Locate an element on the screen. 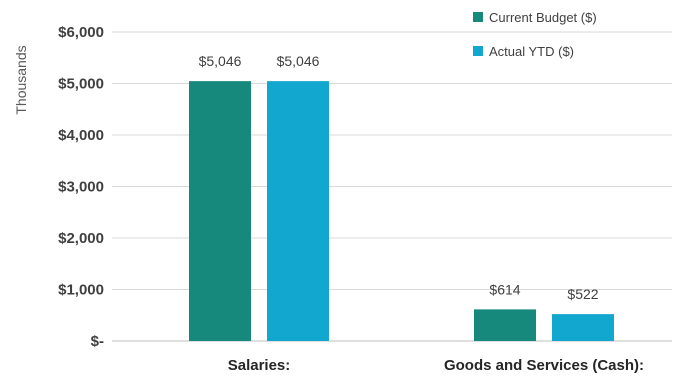  y-axis-ticks: $- $1,000 $2,000 $3,000 $4,000 $5,000 $6,000 is located at coordinates (81, 187).